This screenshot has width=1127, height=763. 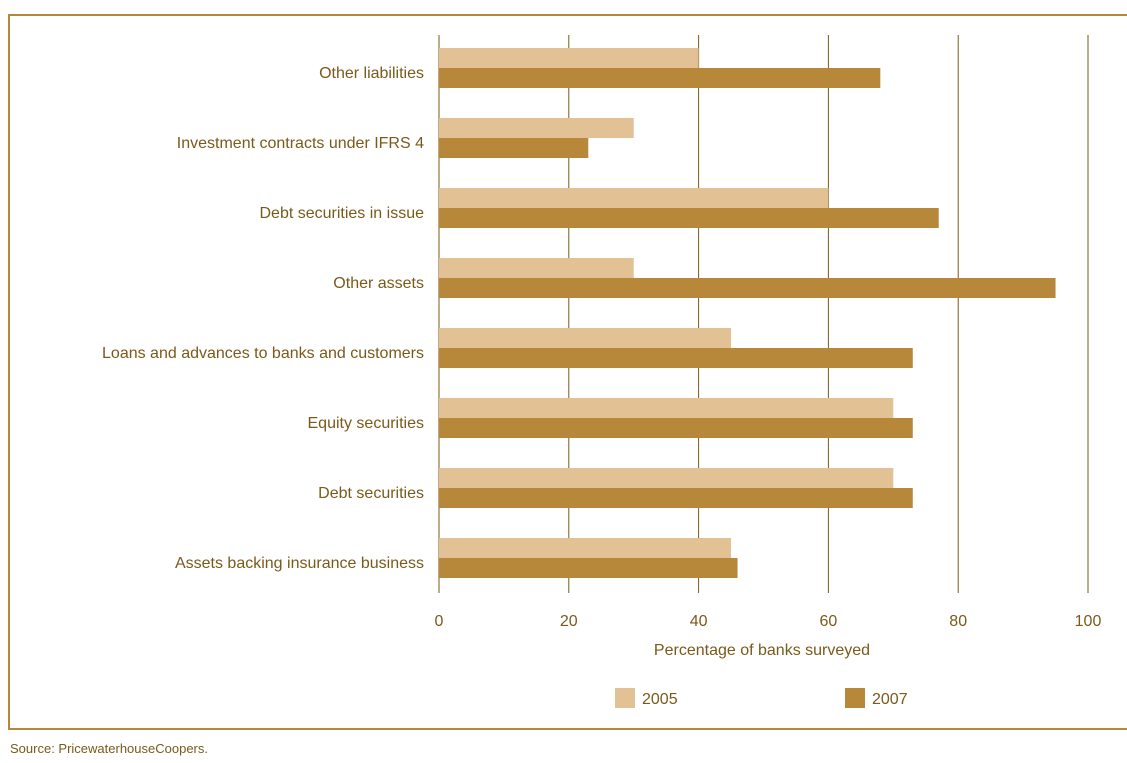 I want to click on category-label: Debt securities, so click(x=371, y=493).